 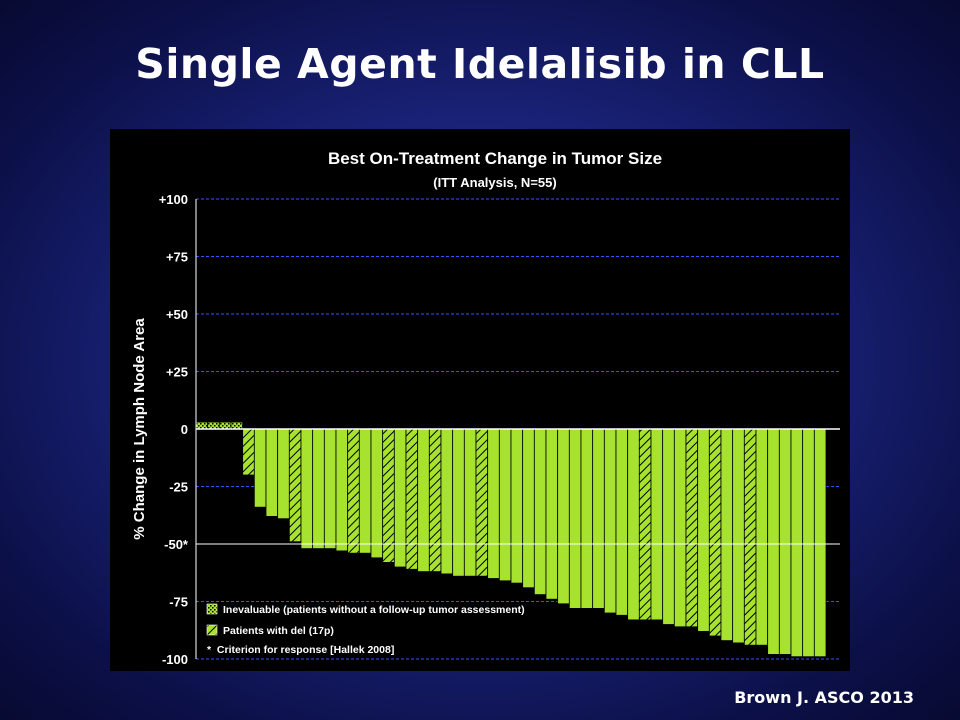 I want to click on slide-title: Single Agent Idelalisib in CLL, so click(x=480, y=64).